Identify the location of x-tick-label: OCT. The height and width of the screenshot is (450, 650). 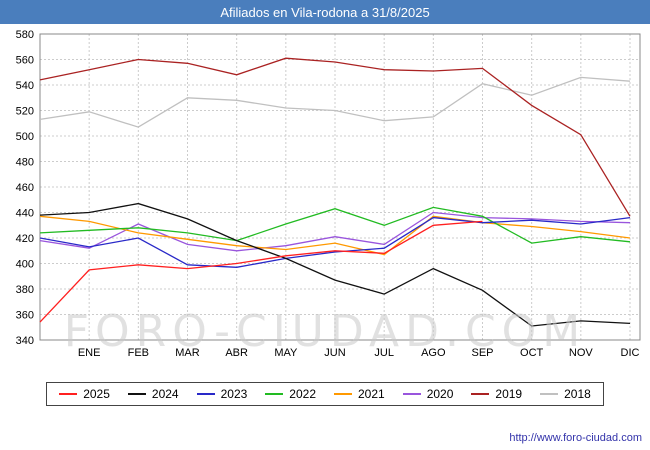
(532, 353).